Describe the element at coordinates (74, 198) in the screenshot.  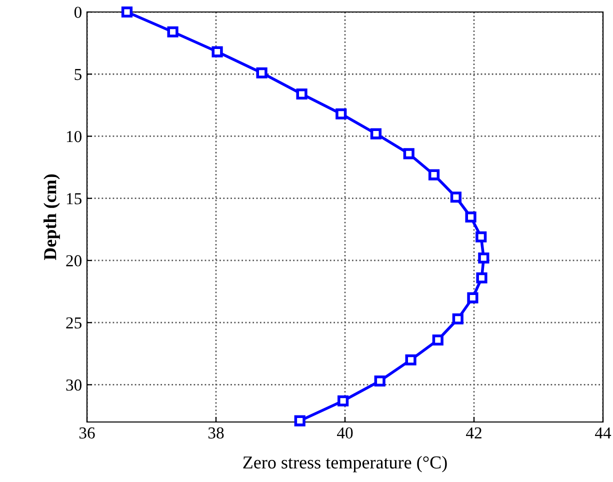
I see `y-tick-label: 15` at that location.